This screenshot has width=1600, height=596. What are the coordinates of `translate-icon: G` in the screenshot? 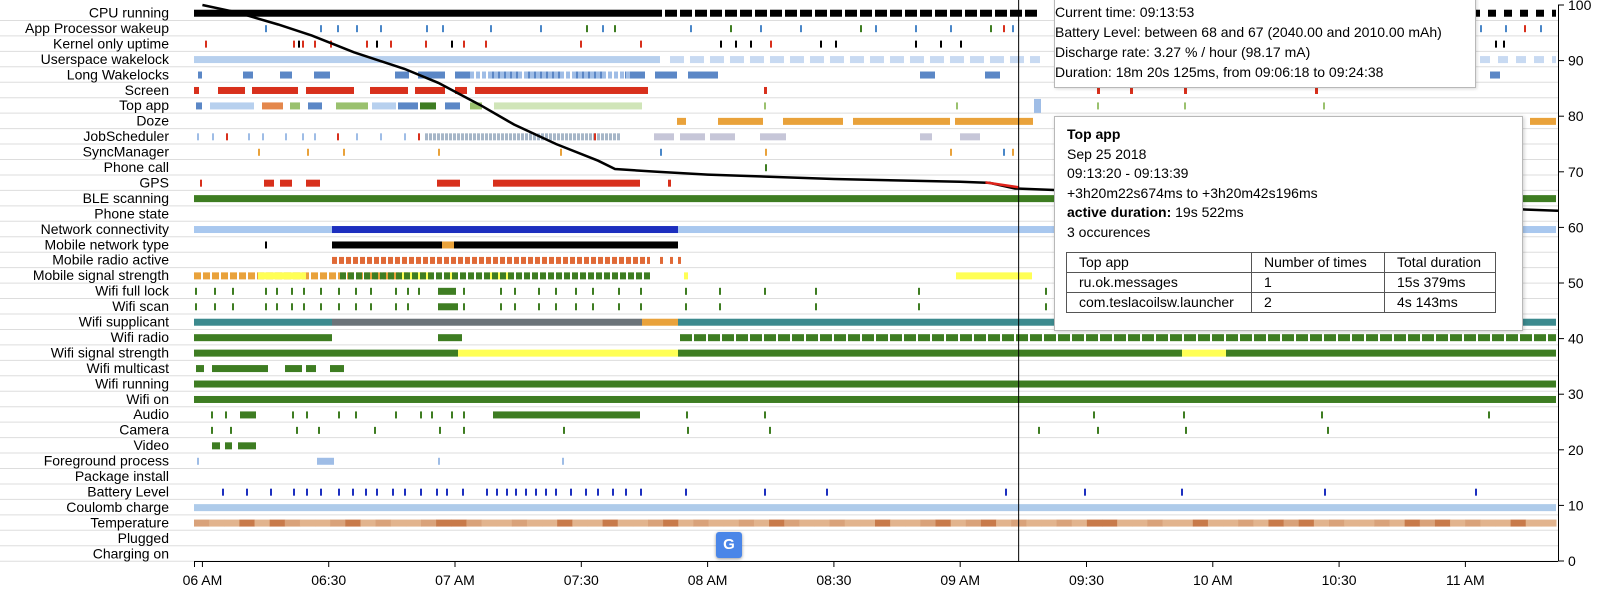 It's located at (729, 545).